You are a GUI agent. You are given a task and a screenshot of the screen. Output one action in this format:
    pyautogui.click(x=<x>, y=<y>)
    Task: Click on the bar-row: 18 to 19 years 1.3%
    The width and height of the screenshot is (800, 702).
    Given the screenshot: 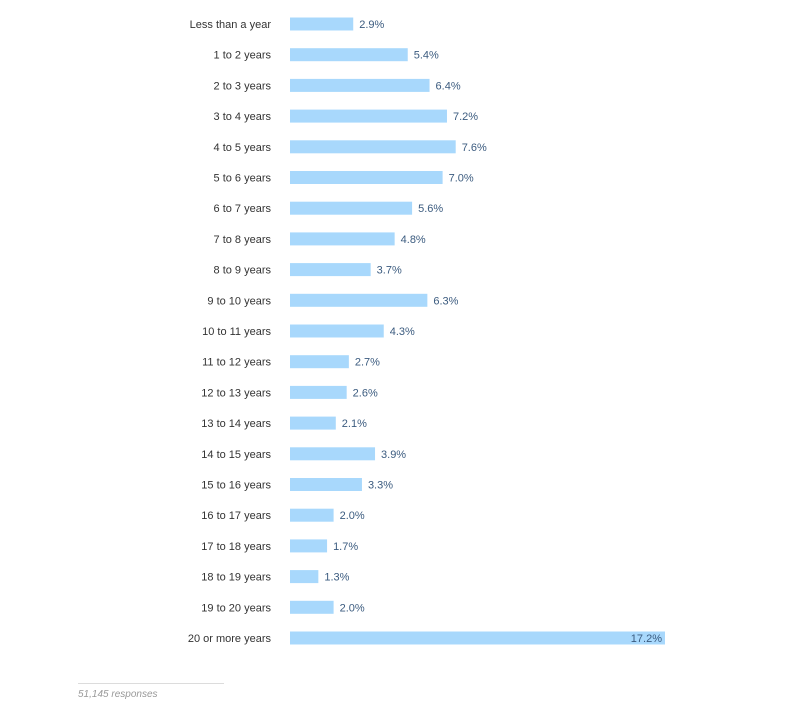 What is the action you would take?
    pyautogui.click(x=275, y=577)
    